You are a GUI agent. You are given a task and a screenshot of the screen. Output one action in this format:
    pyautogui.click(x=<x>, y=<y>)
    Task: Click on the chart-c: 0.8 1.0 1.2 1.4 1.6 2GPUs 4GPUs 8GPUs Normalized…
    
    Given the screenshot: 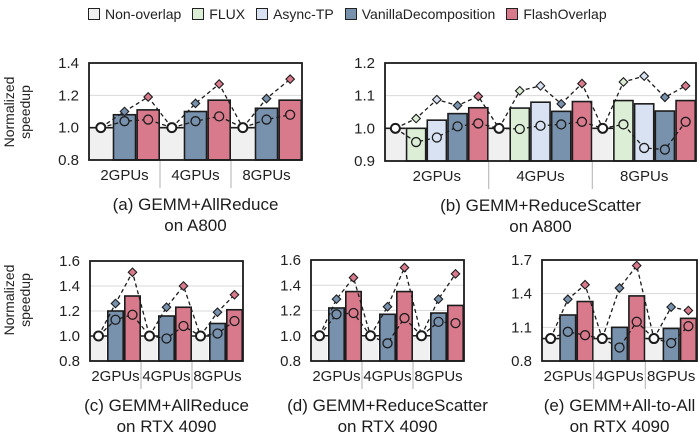 What is the action you would take?
    pyautogui.click(x=125, y=343)
    